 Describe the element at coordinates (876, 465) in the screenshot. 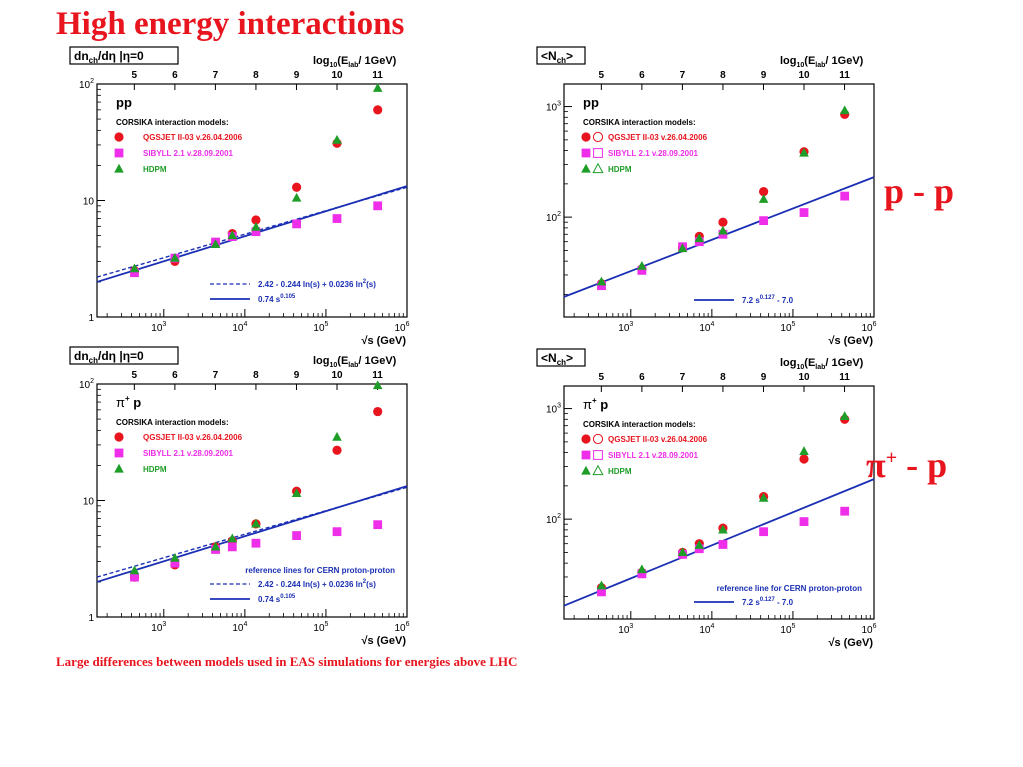

I see `label-pi-symbol: π` at that location.